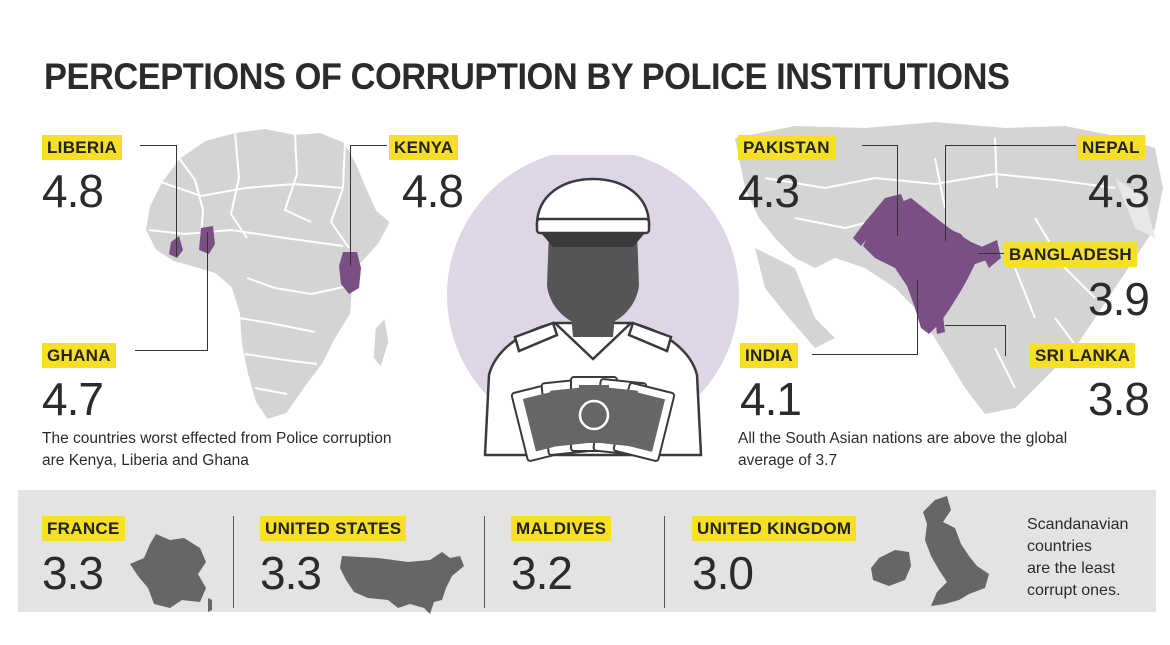 This screenshot has width=1170, height=645. Describe the element at coordinates (333, 528) in the screenshot. I see `usa-label: UNITED STATES` at that location.